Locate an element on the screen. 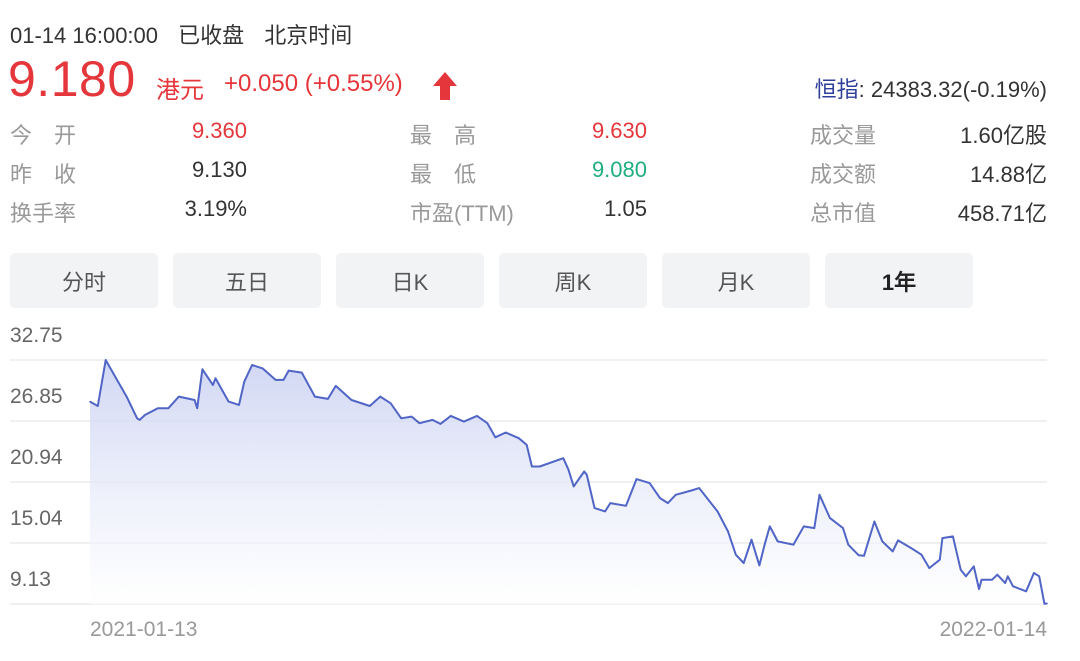  x-tick-label: 2021-01-13 is located at coordinates (144, 629).